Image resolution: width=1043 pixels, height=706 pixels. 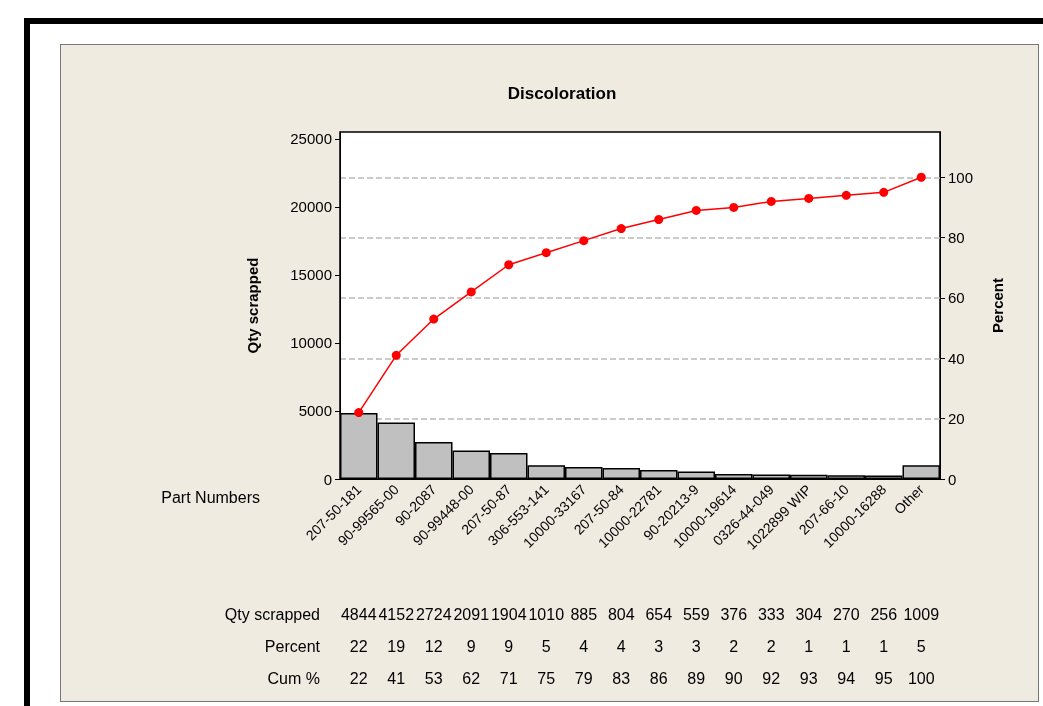 What do you see at coordinates (272, 614) in the screenshot?
I see `text: Qty scrapped` at bounding box center [272, 614].